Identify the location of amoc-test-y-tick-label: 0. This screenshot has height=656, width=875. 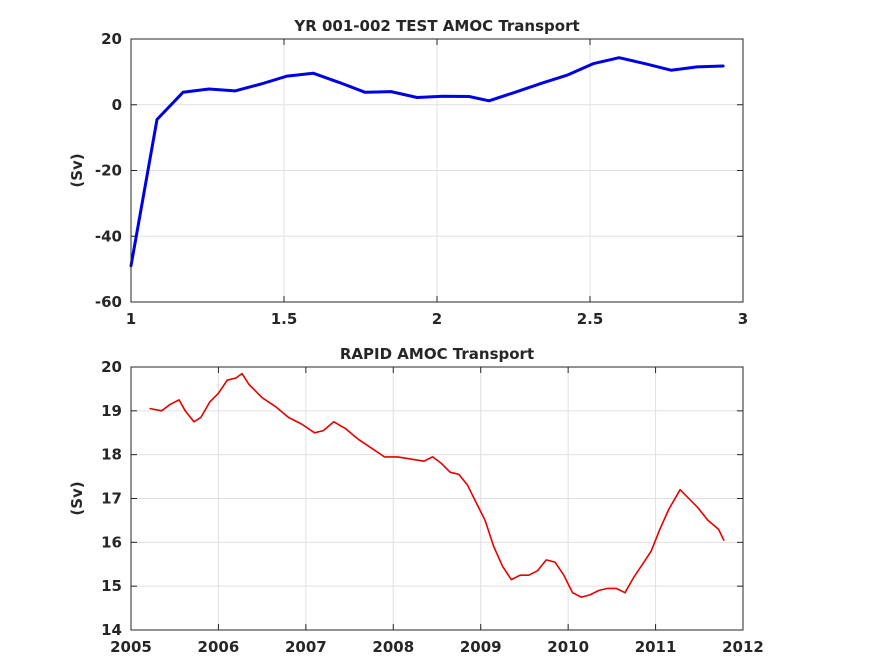
(117, 105).